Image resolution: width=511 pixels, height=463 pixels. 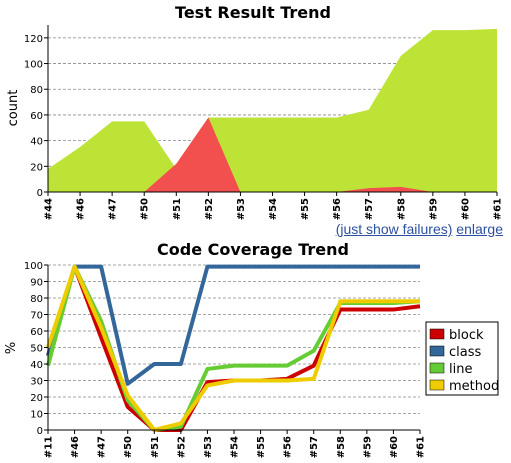 What do you see at coordinates (36, 349) in the screenshot?
I see `y-tick-label: 50` at bounding box center [36, 349].